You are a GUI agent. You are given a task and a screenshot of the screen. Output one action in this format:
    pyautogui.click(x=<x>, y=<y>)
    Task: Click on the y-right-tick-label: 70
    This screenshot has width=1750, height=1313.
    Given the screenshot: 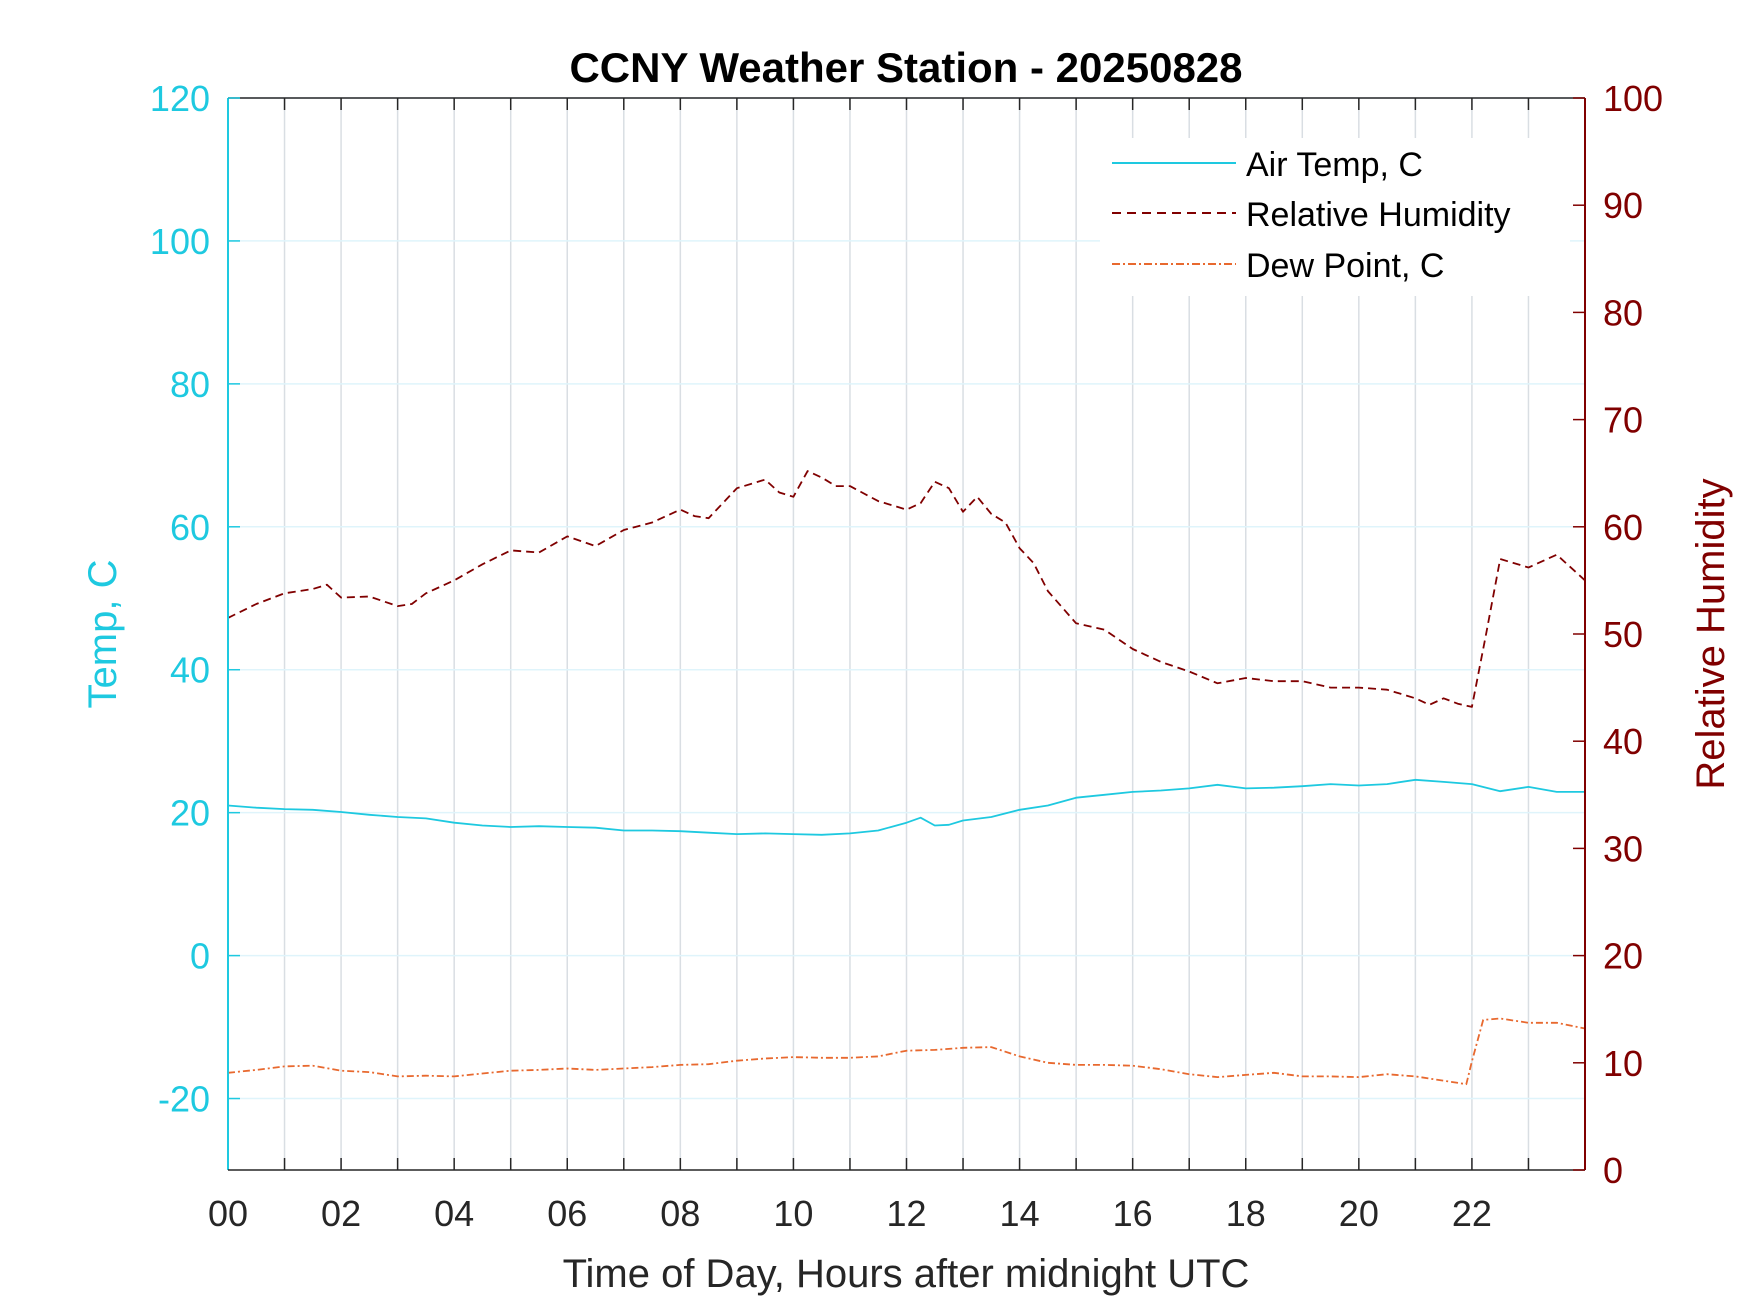 What is the action you would take?
    pyautogui.click(x=1623, y=420)
    